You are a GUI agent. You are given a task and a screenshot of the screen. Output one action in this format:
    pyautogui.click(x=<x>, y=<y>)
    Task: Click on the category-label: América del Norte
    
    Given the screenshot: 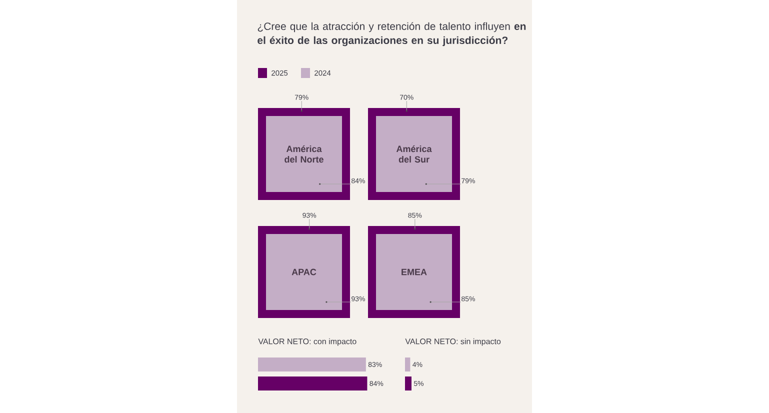 What is the action you would take?
    pyautogui.click(x=304, y=154)
    